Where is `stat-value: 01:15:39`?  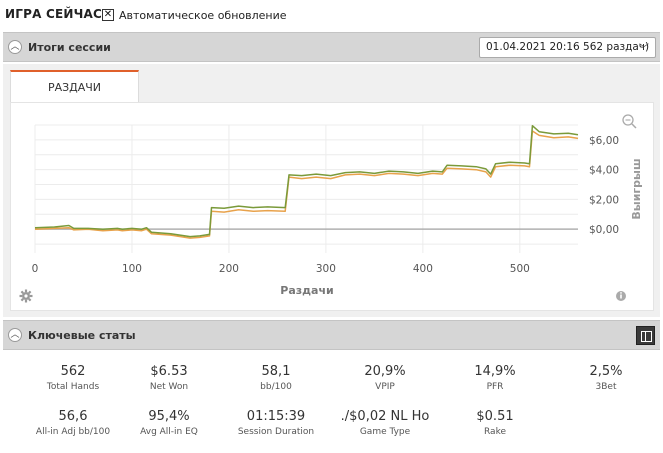 stat-value: 01:15:39 is located at coordinates (276, 416).